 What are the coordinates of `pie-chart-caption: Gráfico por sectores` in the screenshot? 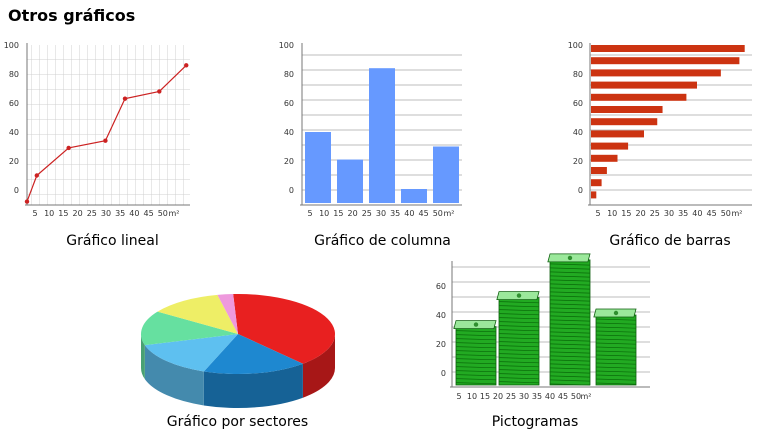 It's located at (237, 422).